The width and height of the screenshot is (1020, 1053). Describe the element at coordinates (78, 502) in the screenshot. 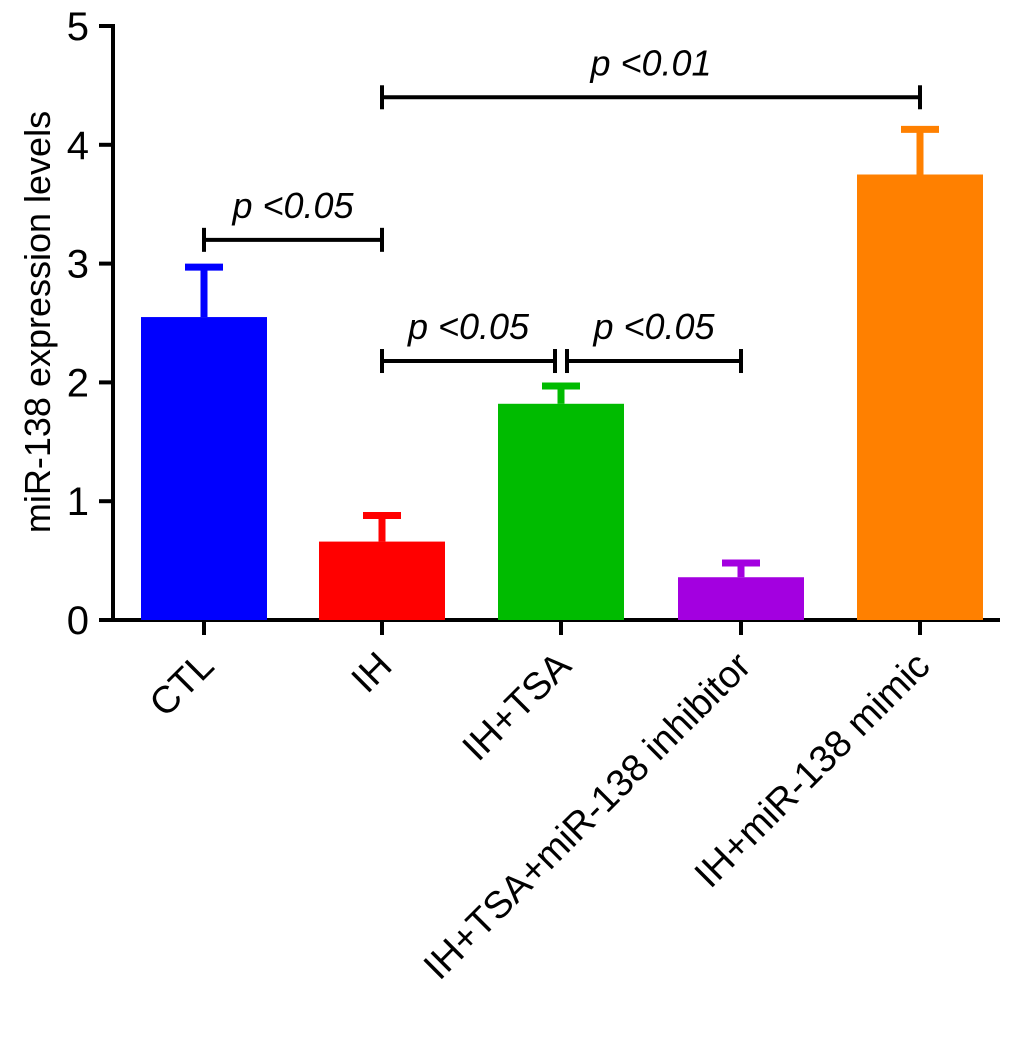

I see `y-tick-label: 1` at that location.